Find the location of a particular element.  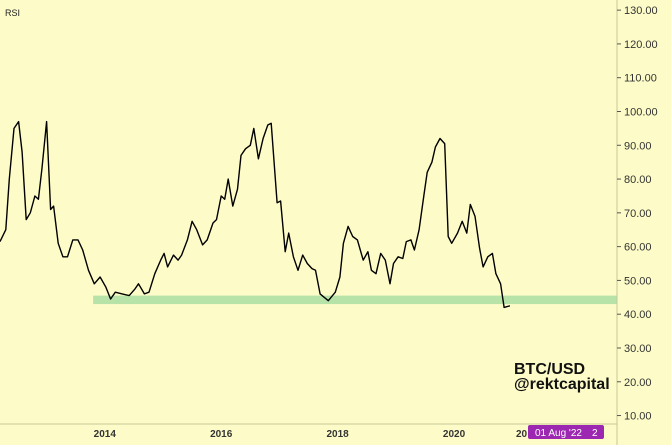

indicator-label: RSI is located at coordinates (12, 13).